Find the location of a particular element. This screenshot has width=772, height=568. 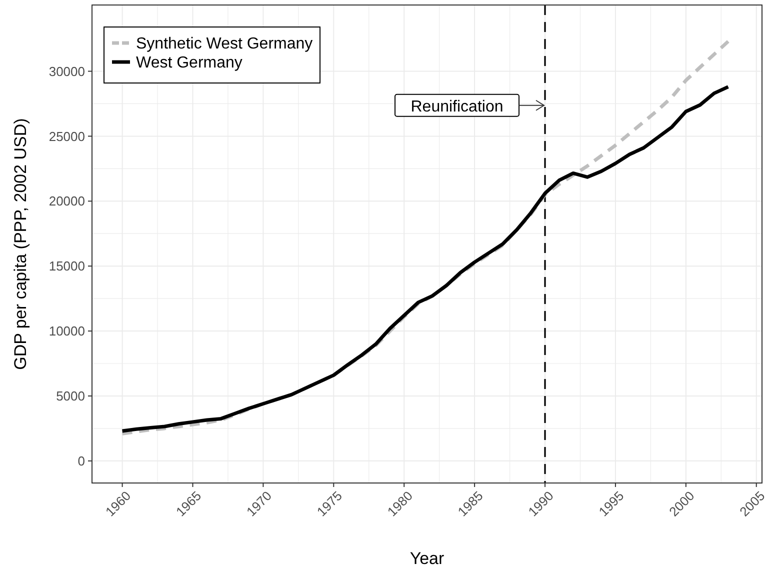

y-axis-title: GDP per capita (PPP, 2002 USD) is located at coordinates (20, 244).